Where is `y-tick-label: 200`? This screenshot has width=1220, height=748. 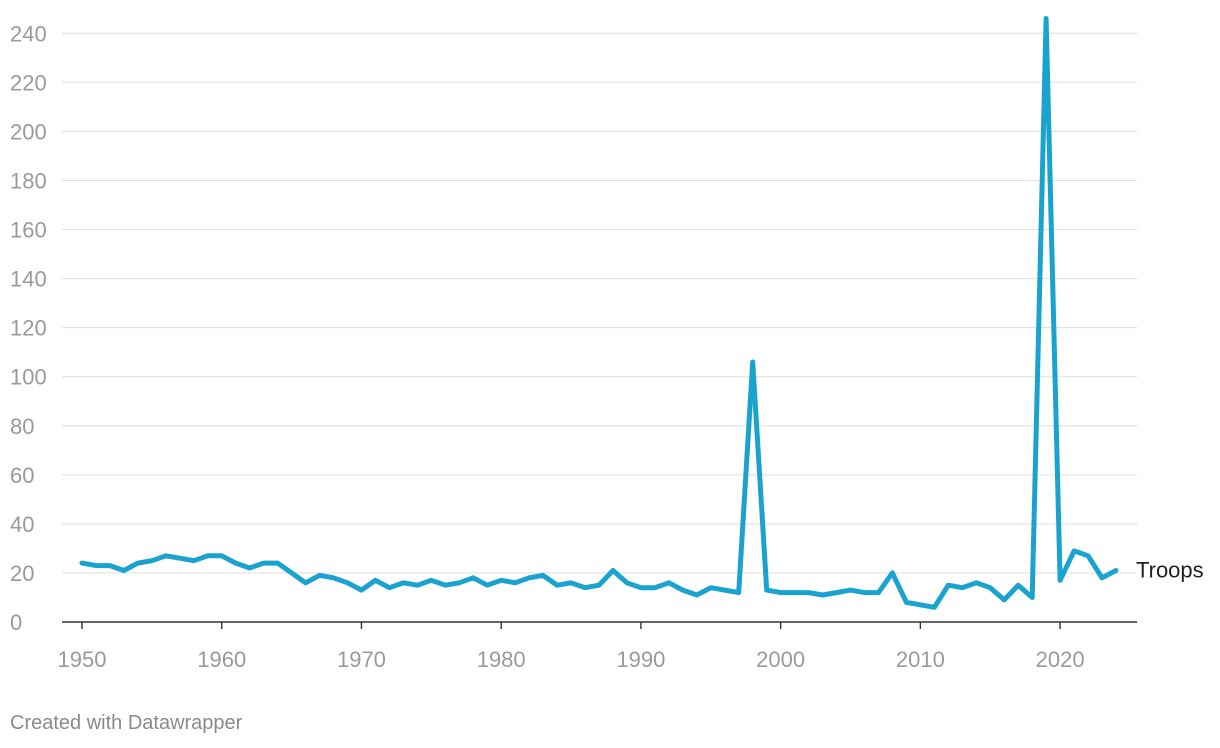
y-tick-label: 200 is located at coordinates (28, 131).